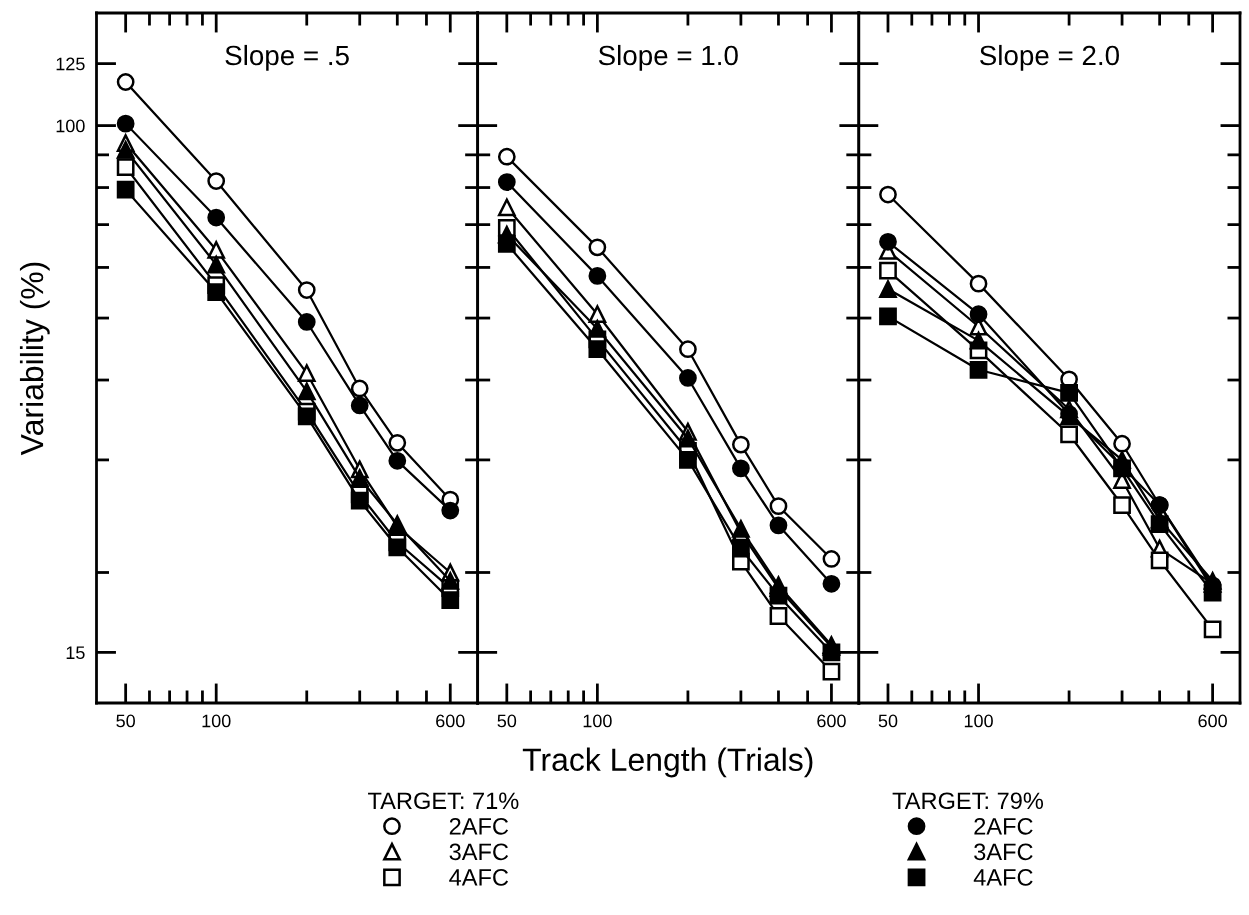 This screenshot has height=915, width=1249. I want to click on y-tick-label: 15, so click(75, 653).